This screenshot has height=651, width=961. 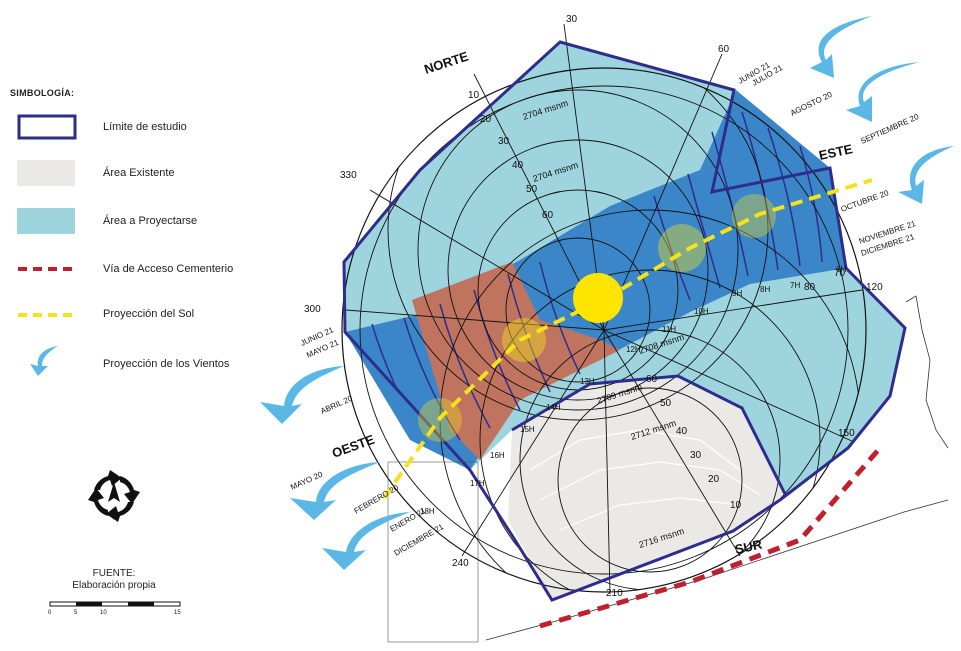 What do you see at coordinates (408, 520) in the screenshot?
I see `sun-date-label: ENERO 21` at bounding box center [408, 520].